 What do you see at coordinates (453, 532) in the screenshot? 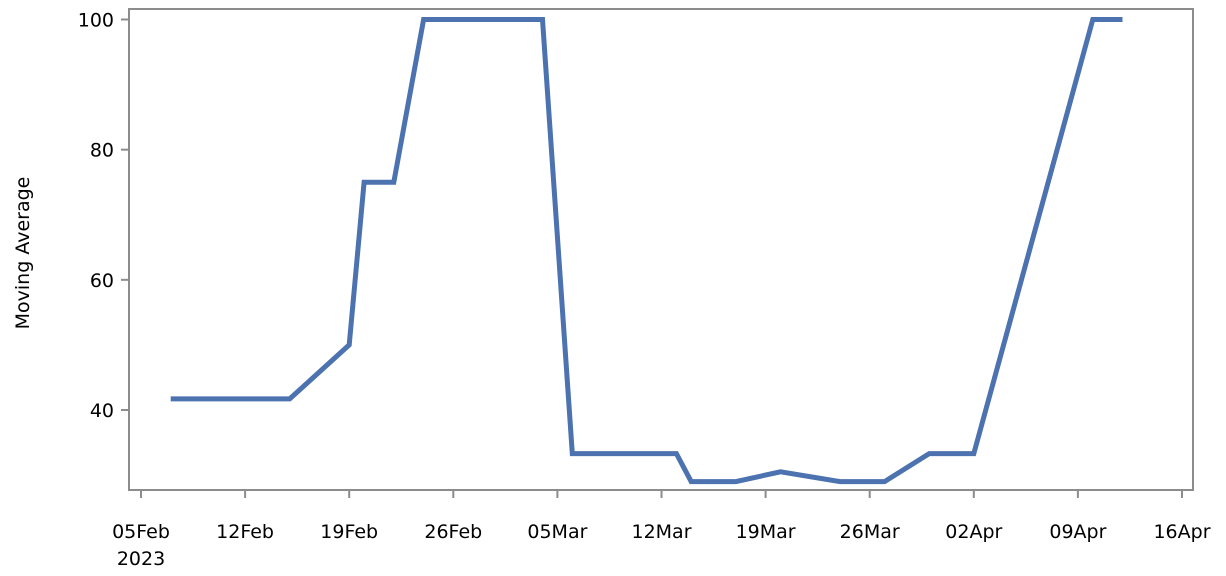
I see `x-tick-label: 26Feb` at bounding box center [453, 532].